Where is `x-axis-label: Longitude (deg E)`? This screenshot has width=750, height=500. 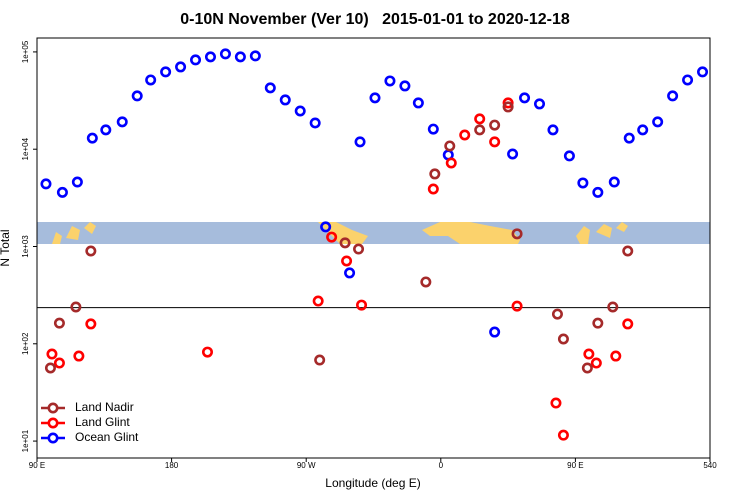 x-axis-label: Longitude (deg E) is located at coordinates (372, 483).